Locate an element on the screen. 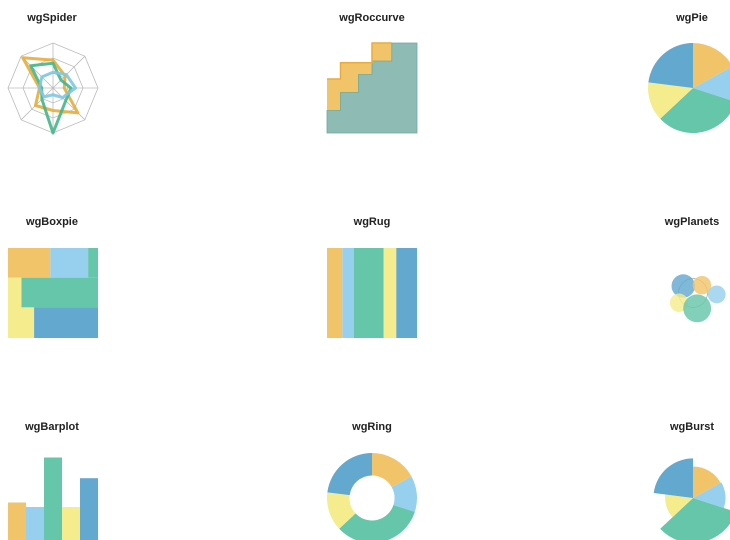  wgbarplot-title: wgBarplot is located at coordinates (51, 427).